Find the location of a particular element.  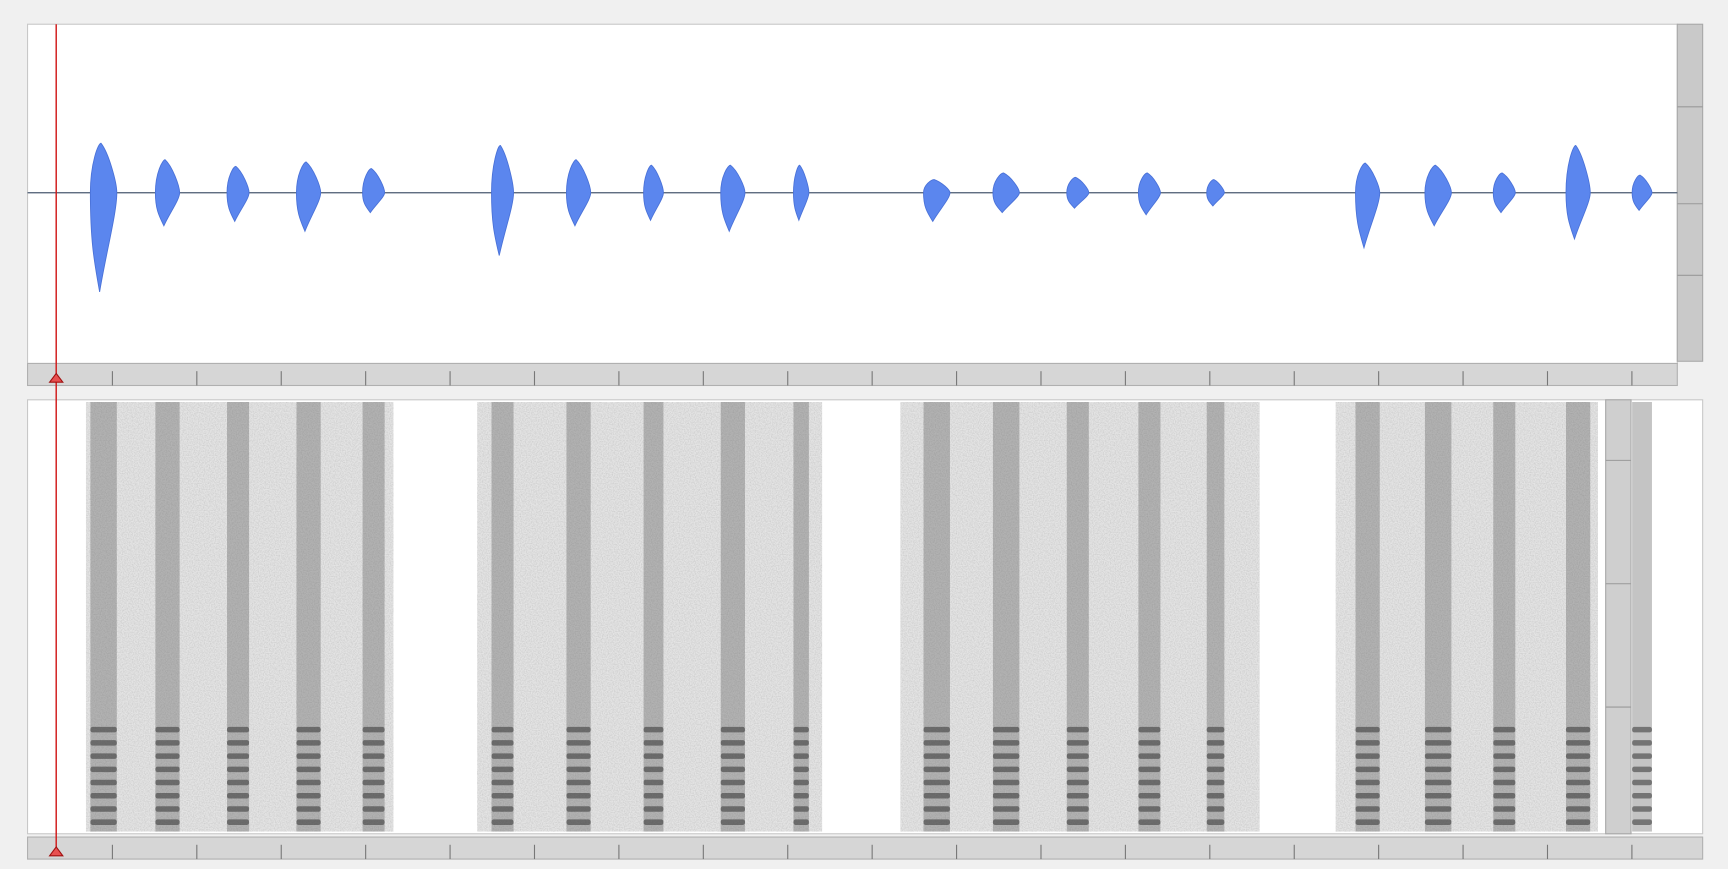

spectrogram-scale is located at coordinates (1618, 617).